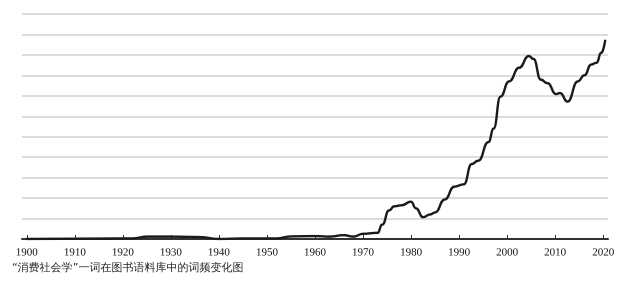  What do you see at coordinates (128, 267) in the screenshot?
I see `text: “消费社会学”一词在图书语料库中的词频变化图` at bounding box center [128, 267].